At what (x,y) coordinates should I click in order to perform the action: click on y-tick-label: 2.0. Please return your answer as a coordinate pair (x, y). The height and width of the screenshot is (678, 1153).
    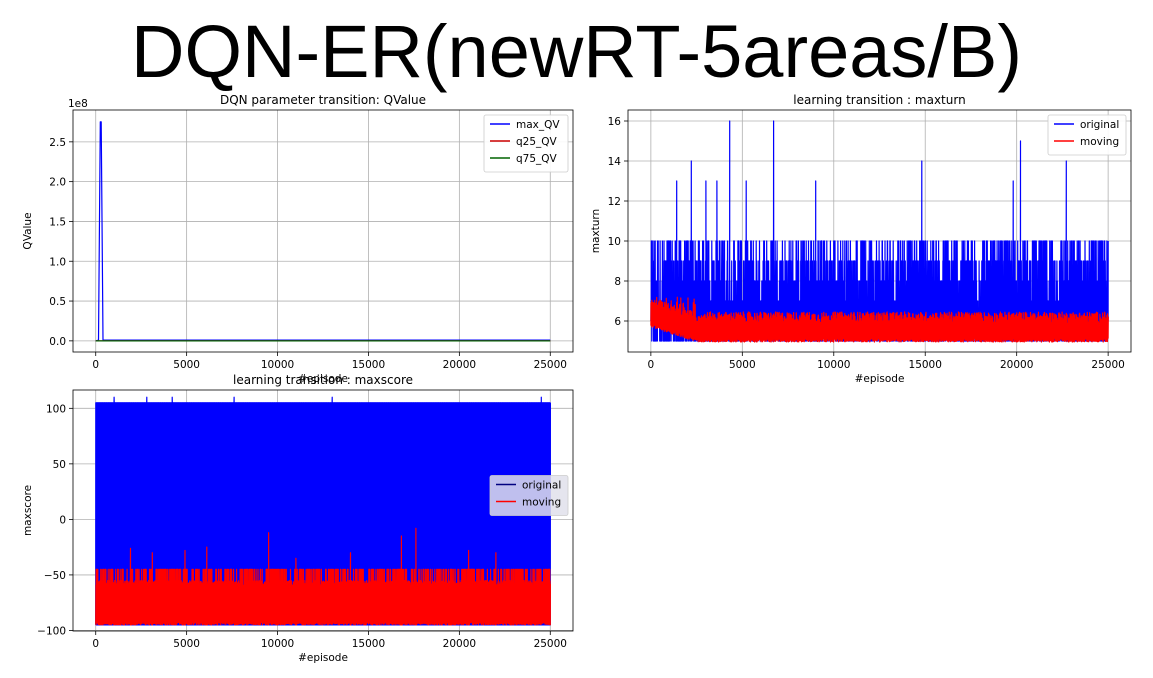
    Looking at the image, I should click on (57, 183).